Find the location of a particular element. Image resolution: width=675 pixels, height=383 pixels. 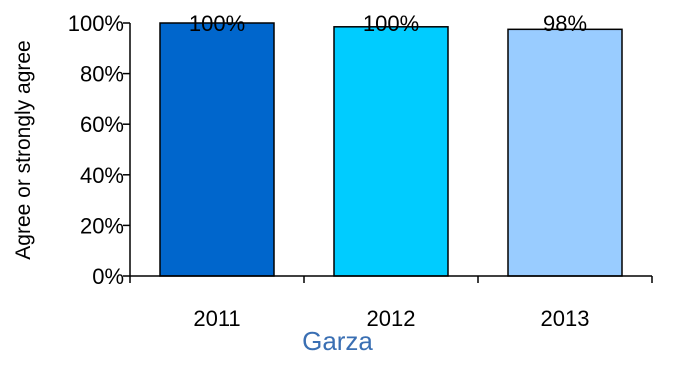

data-labels: 100% 100% 98% is located at coordinates (388, 23).